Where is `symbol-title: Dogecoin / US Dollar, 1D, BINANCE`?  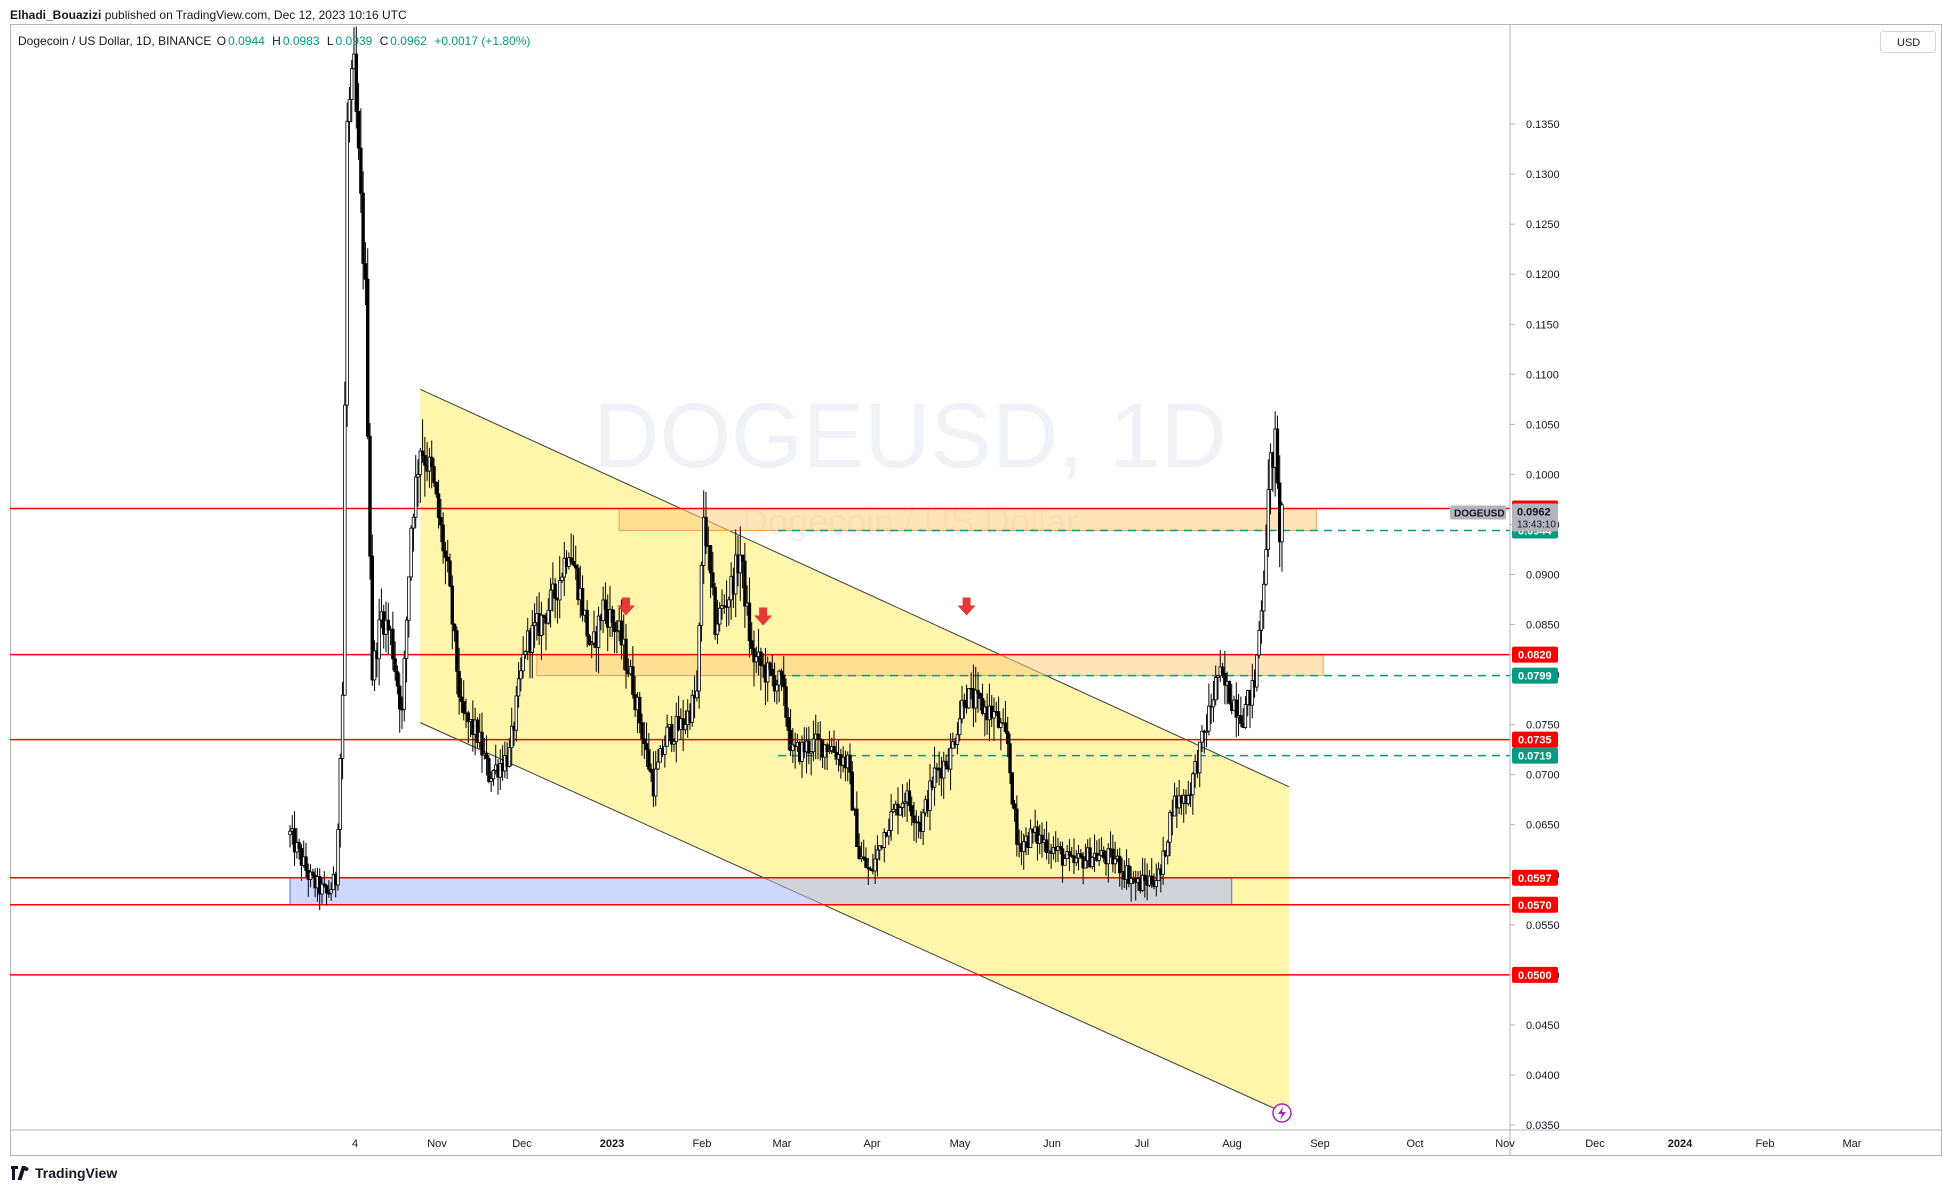
symbol-title: Dogecoin / US Dollar, 1D, BINANCE is located at coordinates (115, 41).